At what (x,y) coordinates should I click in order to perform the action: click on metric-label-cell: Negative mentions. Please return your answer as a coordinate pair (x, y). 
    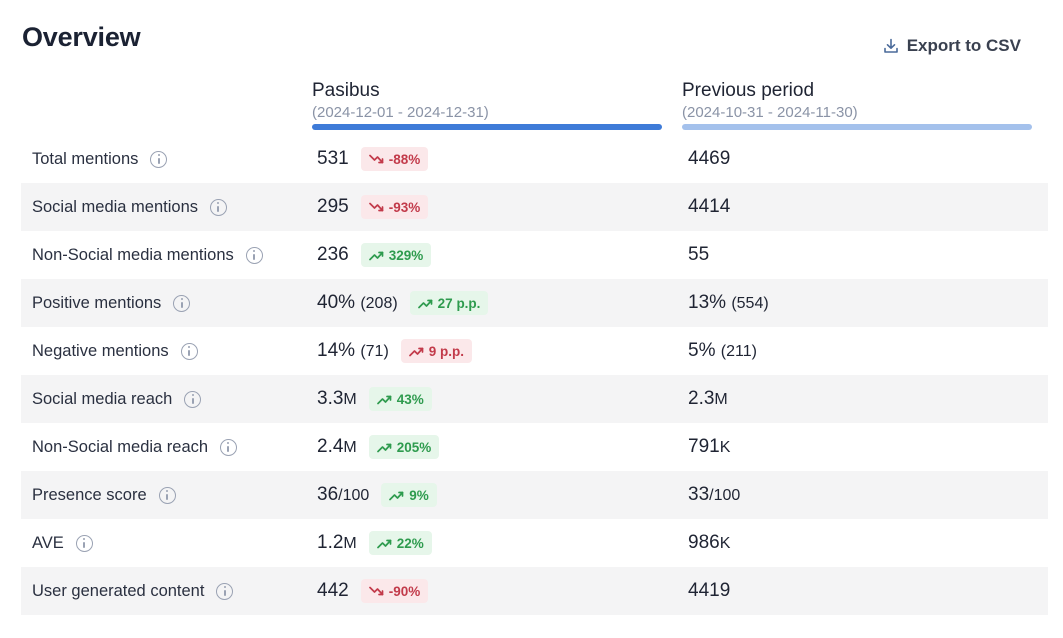
    Looking at the image, I should click on (115, 351).